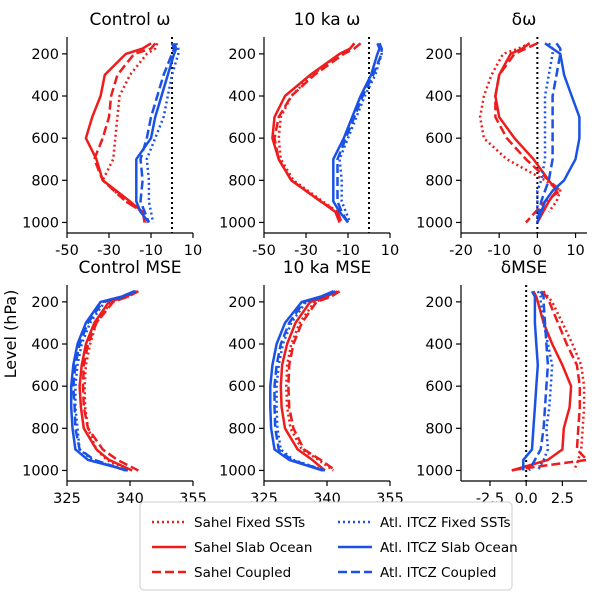 Image resolution: width=612 pixels, height=595 pixels. What do you see at coordinates (461, 251) in the screenshot?
I see `x-tick-label: -20` at bounding box center [461, 251].